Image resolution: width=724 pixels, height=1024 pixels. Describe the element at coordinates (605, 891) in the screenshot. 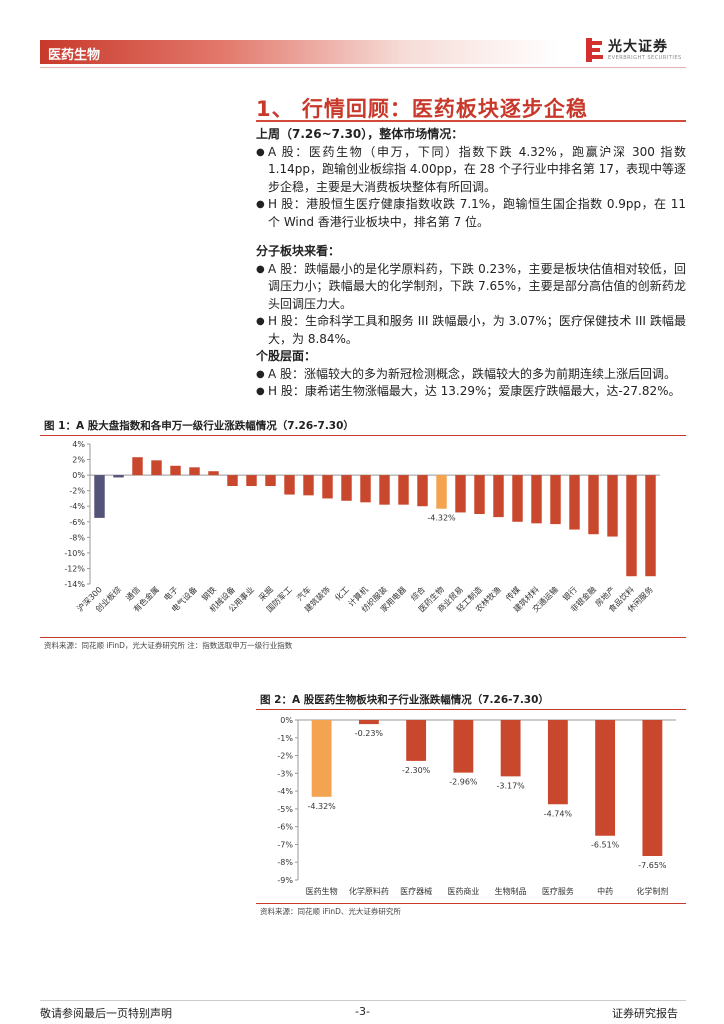

I see `x-category-label: 中药` at that location.